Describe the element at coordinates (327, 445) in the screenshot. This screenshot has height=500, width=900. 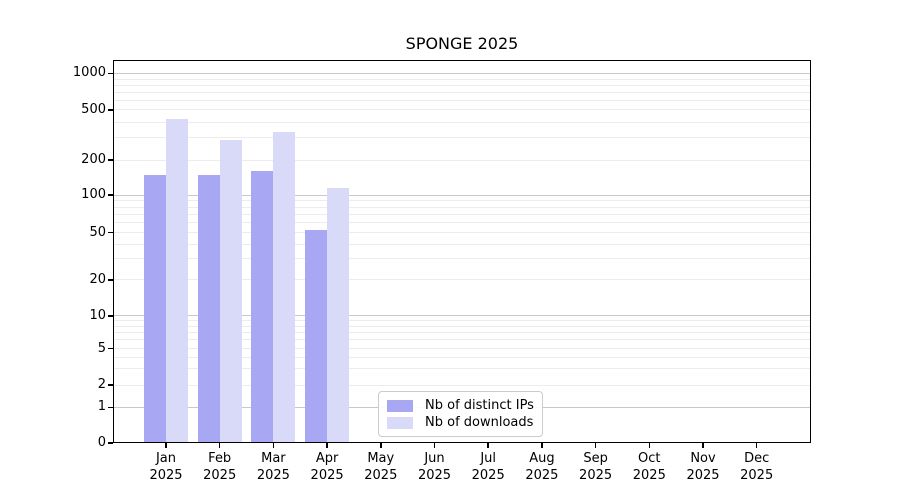
I see `x-tick-mark-apr` at that location.